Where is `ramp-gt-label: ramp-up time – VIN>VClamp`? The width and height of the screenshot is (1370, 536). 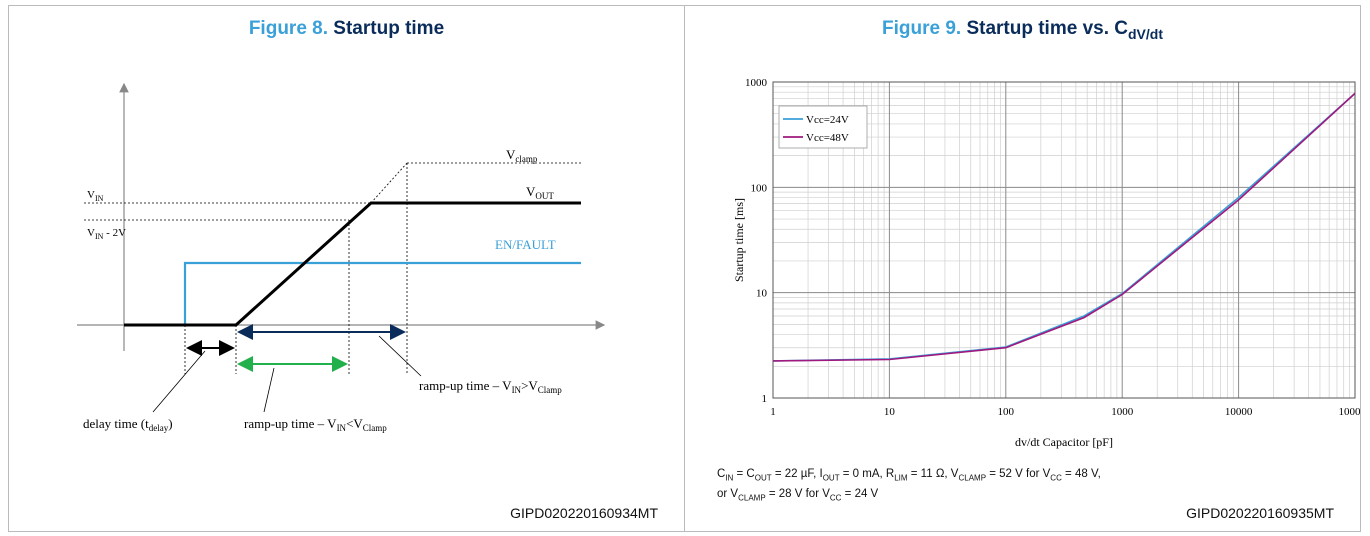 ramp-gt-label: ramp-up time – VIN>VClamp is located at coordinates (490, 386).